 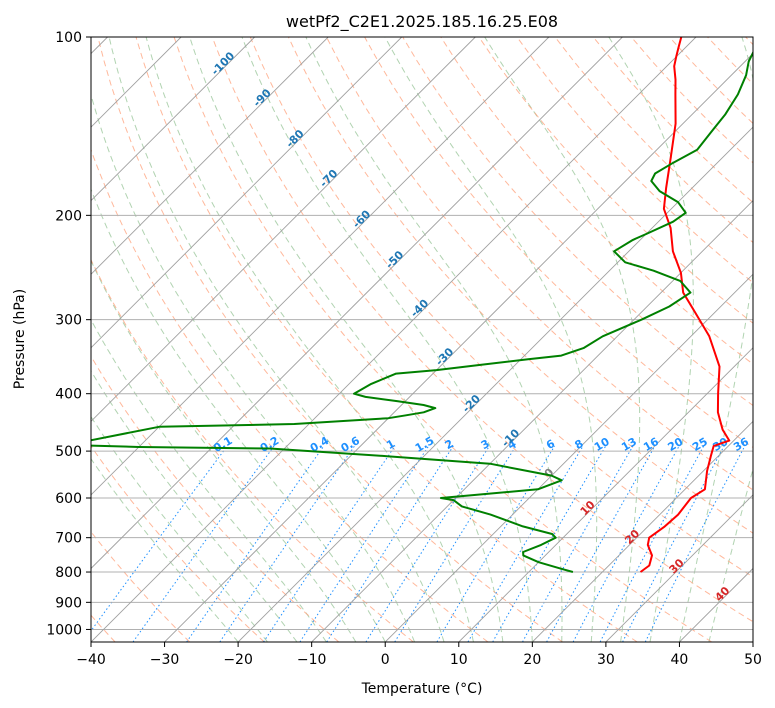 What do you see at coordinates (68, 334) in the screenshot?
I see `y-axis: 100 200 300 400 500 600 700 800 900 1000` at bounding box center [68, 334].